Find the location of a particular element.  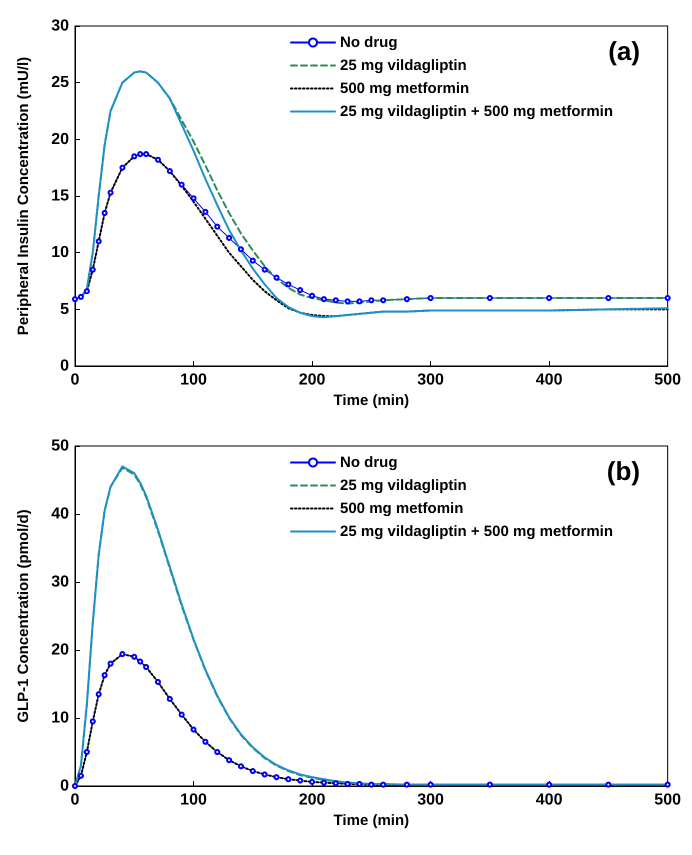

annotation: (a) is located at coordinates (624, 51).